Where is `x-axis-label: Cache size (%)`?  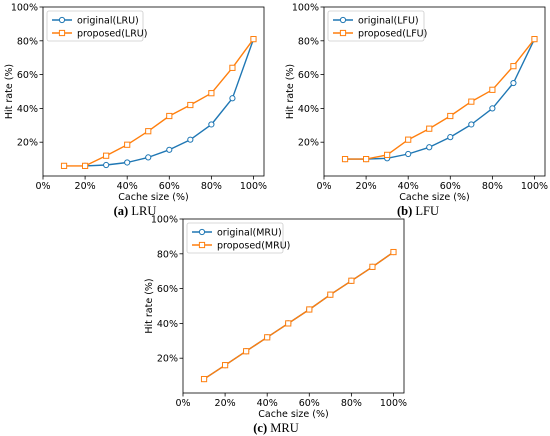 x-axis-label: Cache size (%) is located at coordinates (293, 414).